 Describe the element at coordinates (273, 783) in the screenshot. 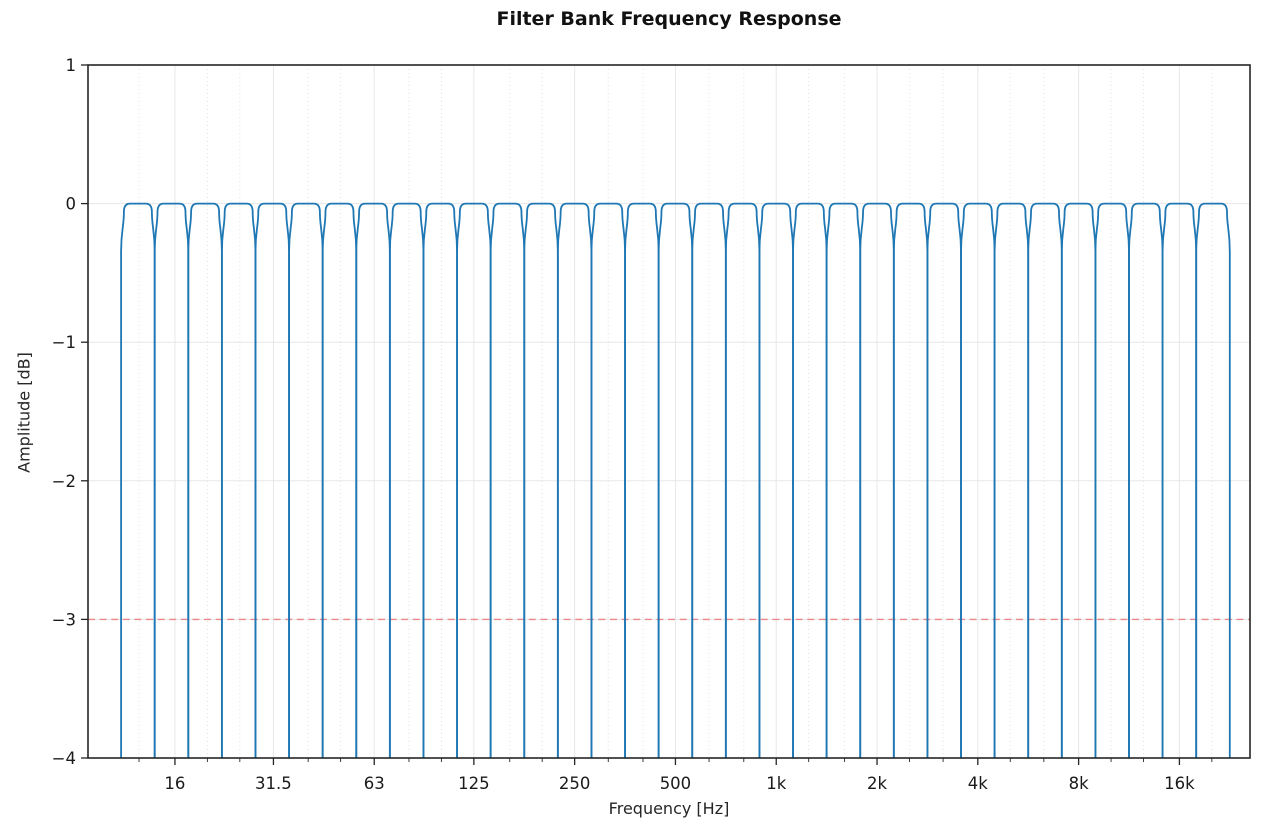

I see `x-tick-label: 31.5` at that location.